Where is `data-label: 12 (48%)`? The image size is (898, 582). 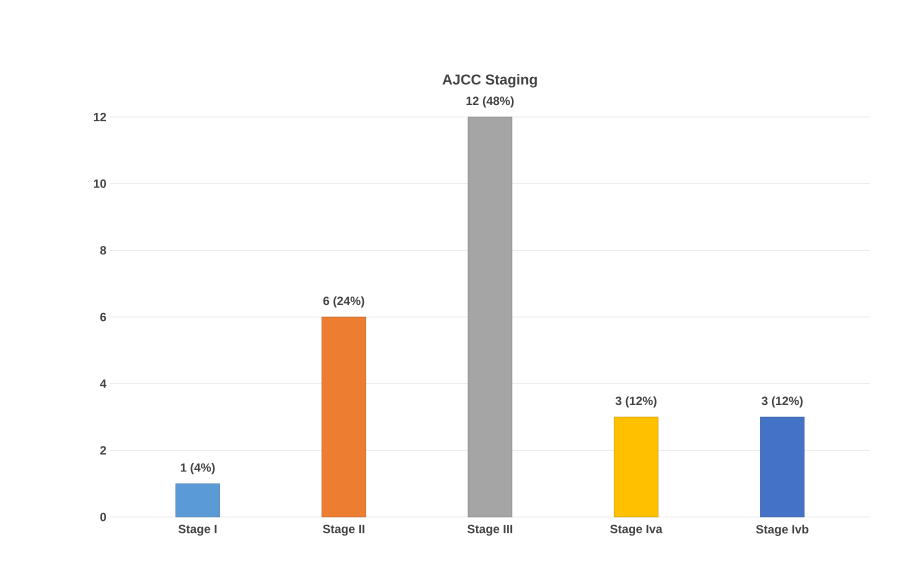 data-label: 12 (48%) is located at coordinates (490, 102).